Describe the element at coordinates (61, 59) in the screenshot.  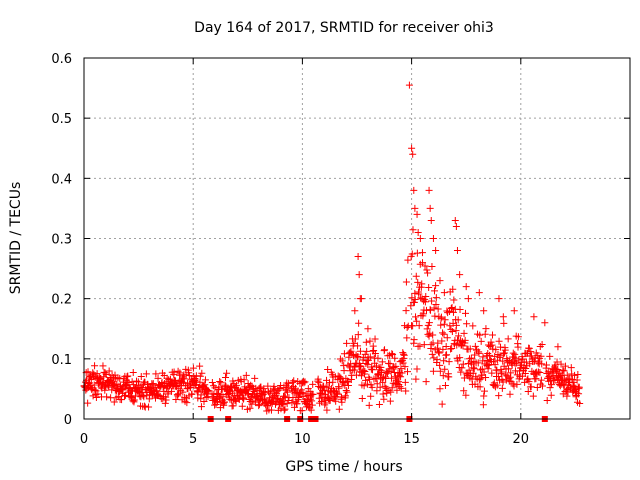
I see `y-tick-label: 0.6` at that location.